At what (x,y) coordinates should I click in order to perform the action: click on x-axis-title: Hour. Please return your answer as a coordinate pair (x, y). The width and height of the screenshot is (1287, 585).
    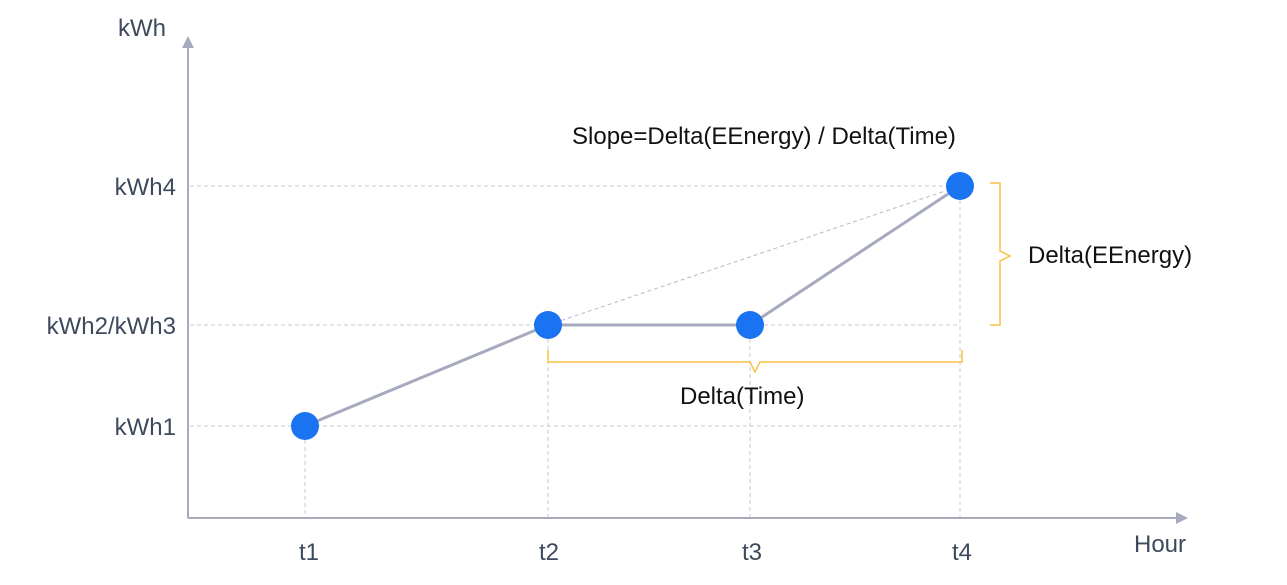
    Looking at the image, I should click on (1160, 544).